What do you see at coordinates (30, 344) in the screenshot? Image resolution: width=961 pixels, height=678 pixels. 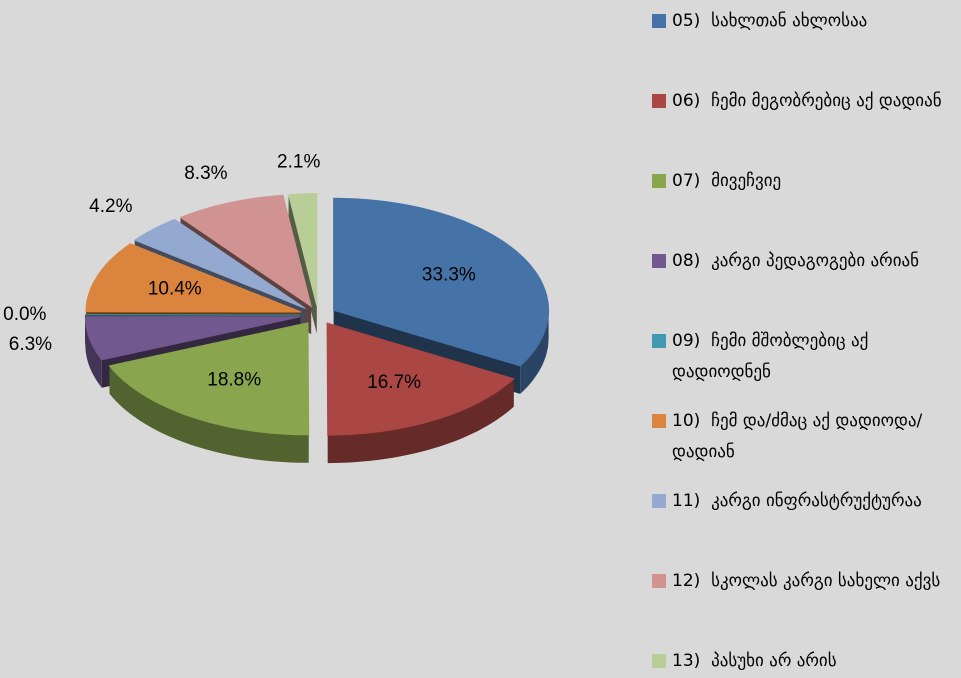 I see `data-label: 6.3%` at bounding box center [30, 344].